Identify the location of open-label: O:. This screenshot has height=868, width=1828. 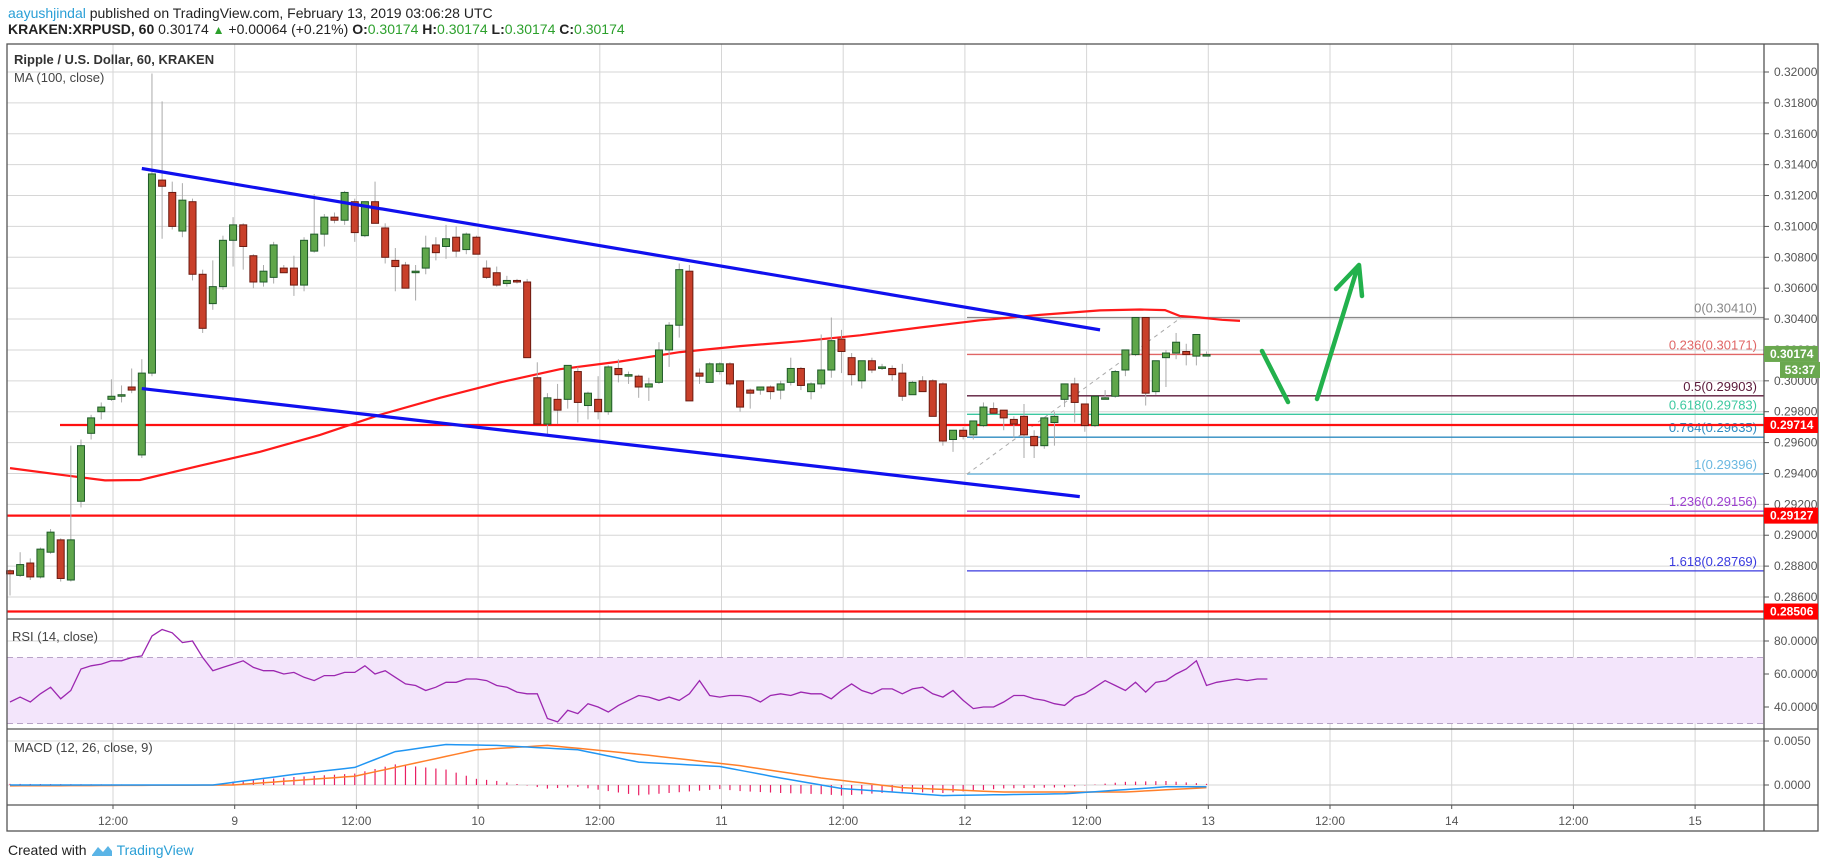
(360, 29).